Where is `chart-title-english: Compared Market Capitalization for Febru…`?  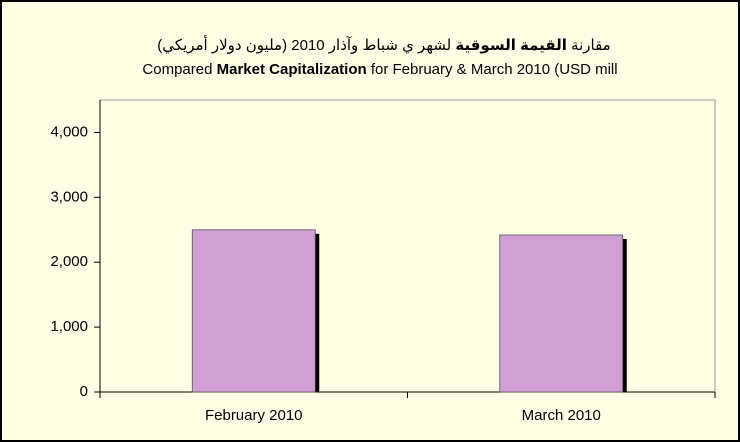
chart-title-english: Compared Market Capitalization for Febru… is located at coordinates (379, 69).